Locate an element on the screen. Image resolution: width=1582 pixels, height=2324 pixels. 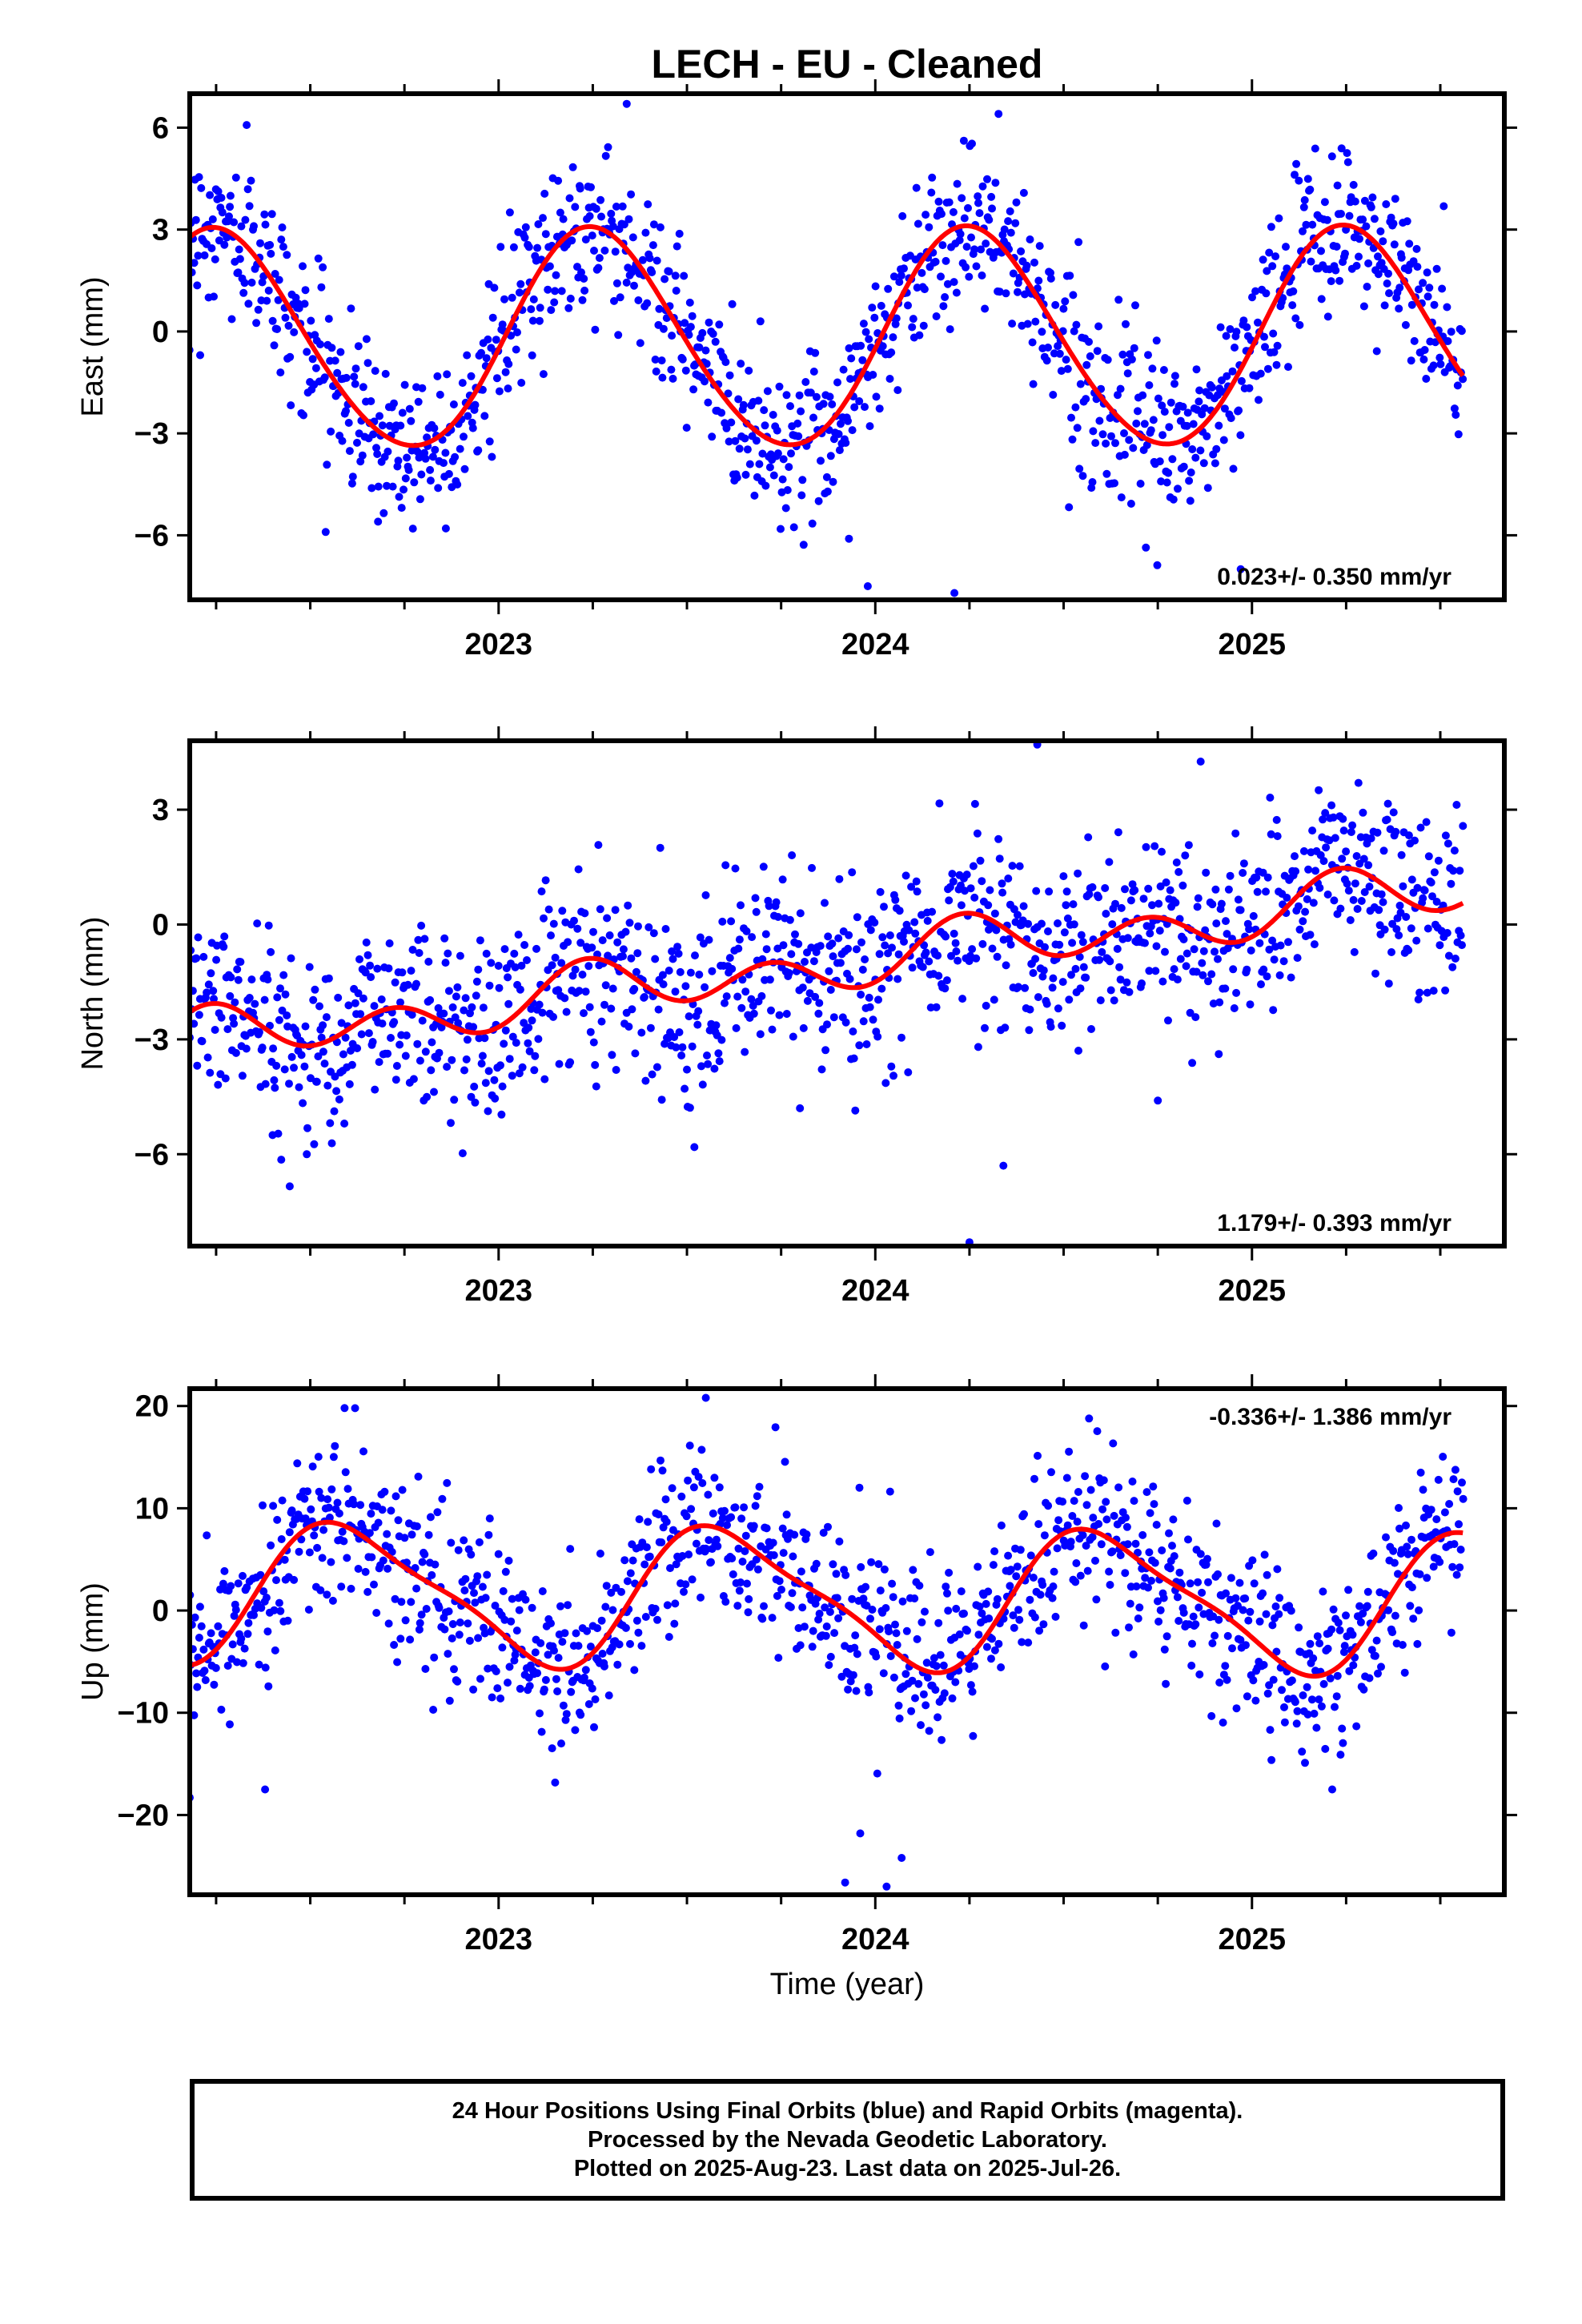
y-tick-label: 3 is located at coordinates (161, 230).